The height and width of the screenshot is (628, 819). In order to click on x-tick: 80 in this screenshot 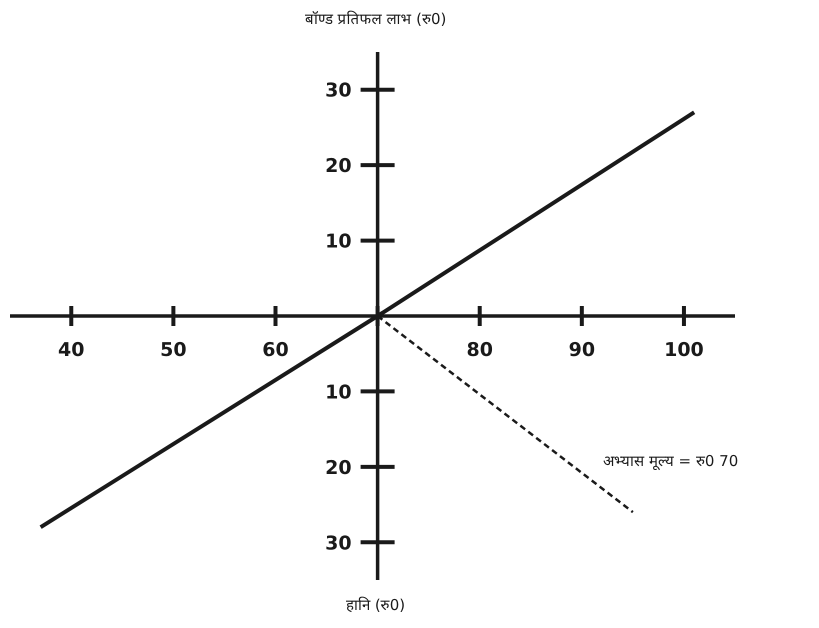, I will do `click(479, 333)`.